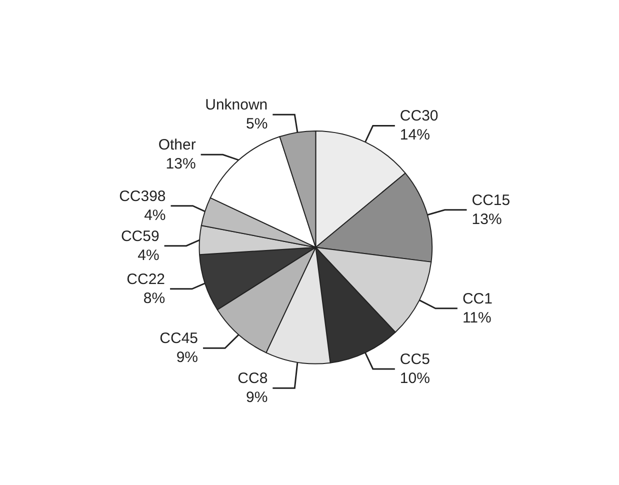 This screenshot has height=485, width=619. What do you see at coordinates (177, 145) in the screenshot?
I see `slice-label: Other` at bounding box center [177, 145].